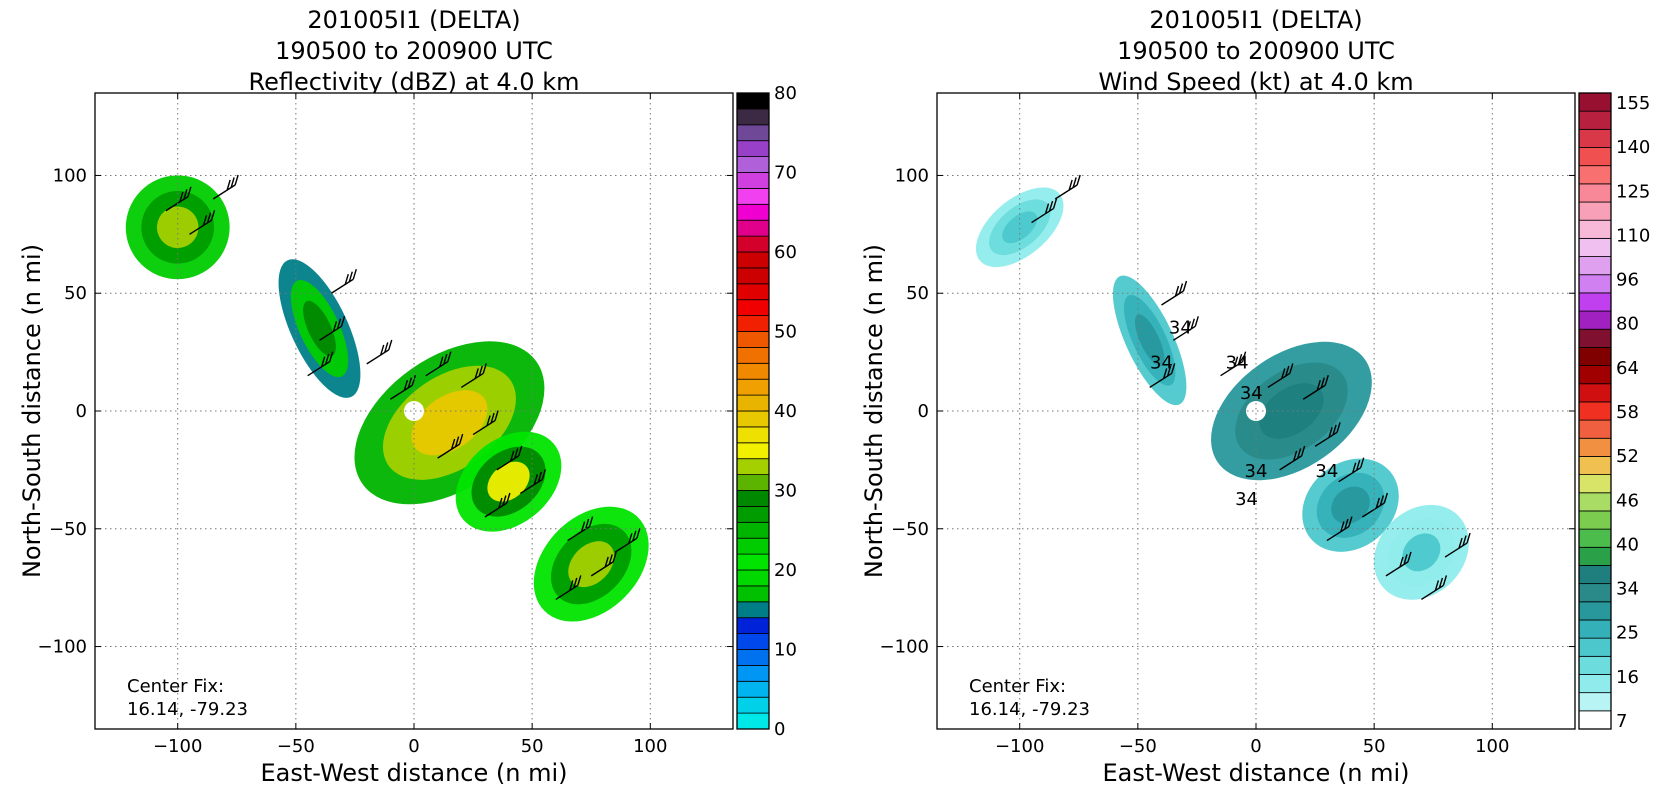 This screenshot has width=1654, height=787. Describe the element at coordinates (532, 746) in the screenshot. I see `x-tick-label: 50` at that location.